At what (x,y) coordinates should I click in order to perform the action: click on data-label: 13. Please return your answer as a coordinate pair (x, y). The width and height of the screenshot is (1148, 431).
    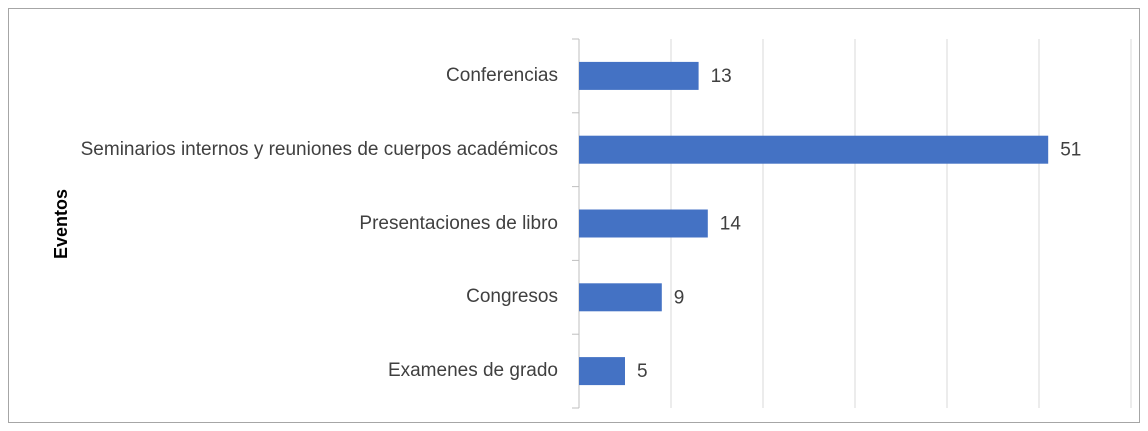
    Looking at the image, I should click on (721, 76).